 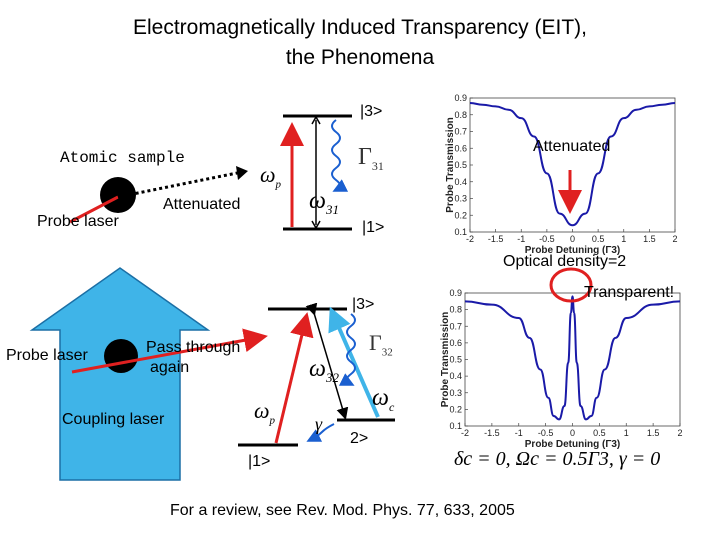 I want to click on probe-laser-label-top: Probe laser, so click(x=78, y=221).